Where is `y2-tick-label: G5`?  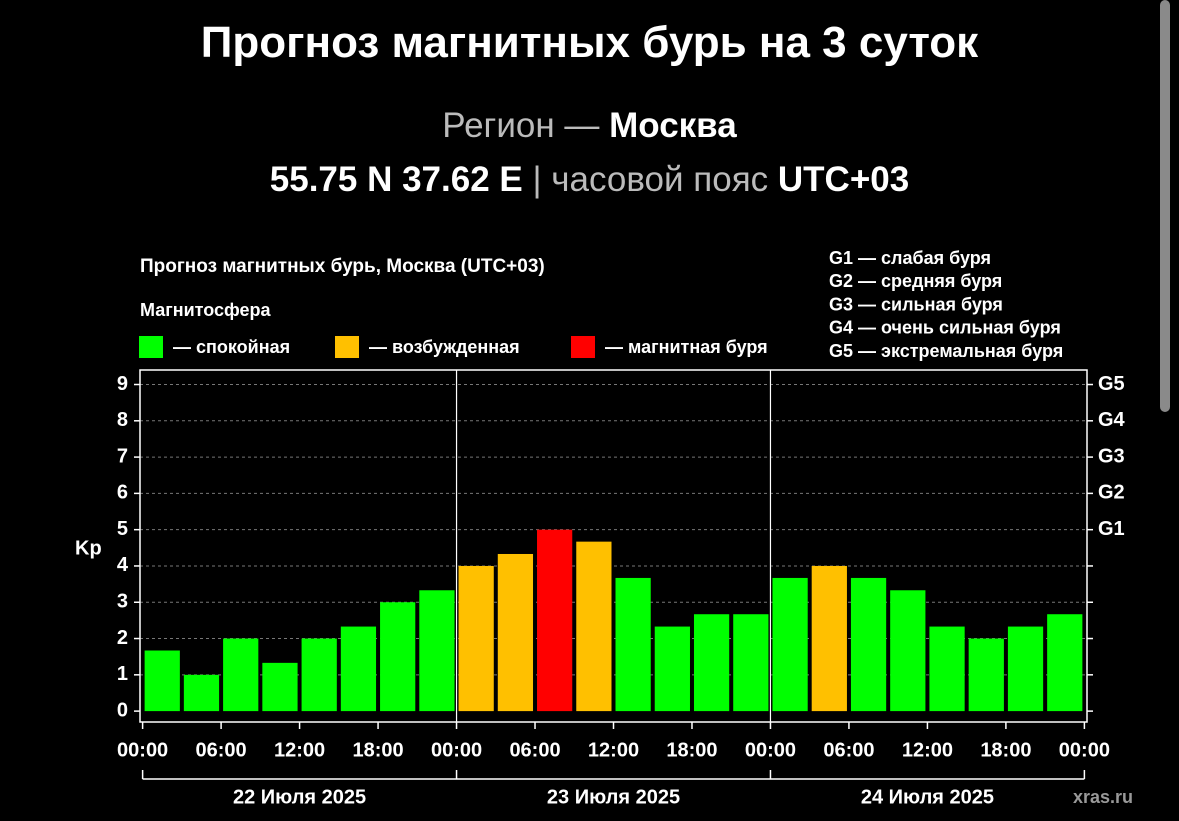
y2-tick-label: G5 is located at coordinates (1111, 384).